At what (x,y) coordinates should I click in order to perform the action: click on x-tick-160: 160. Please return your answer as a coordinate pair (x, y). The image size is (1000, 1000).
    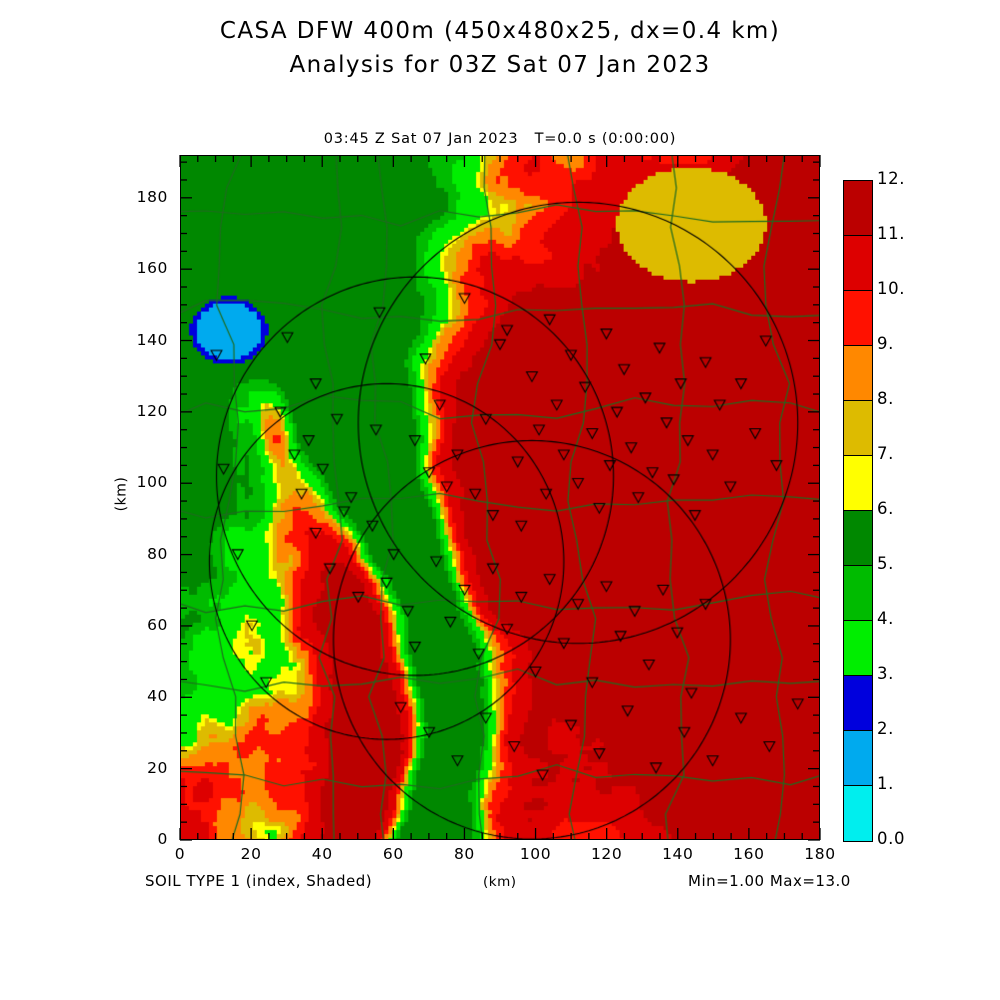
    Looking at the image, I should click on (749, 854).